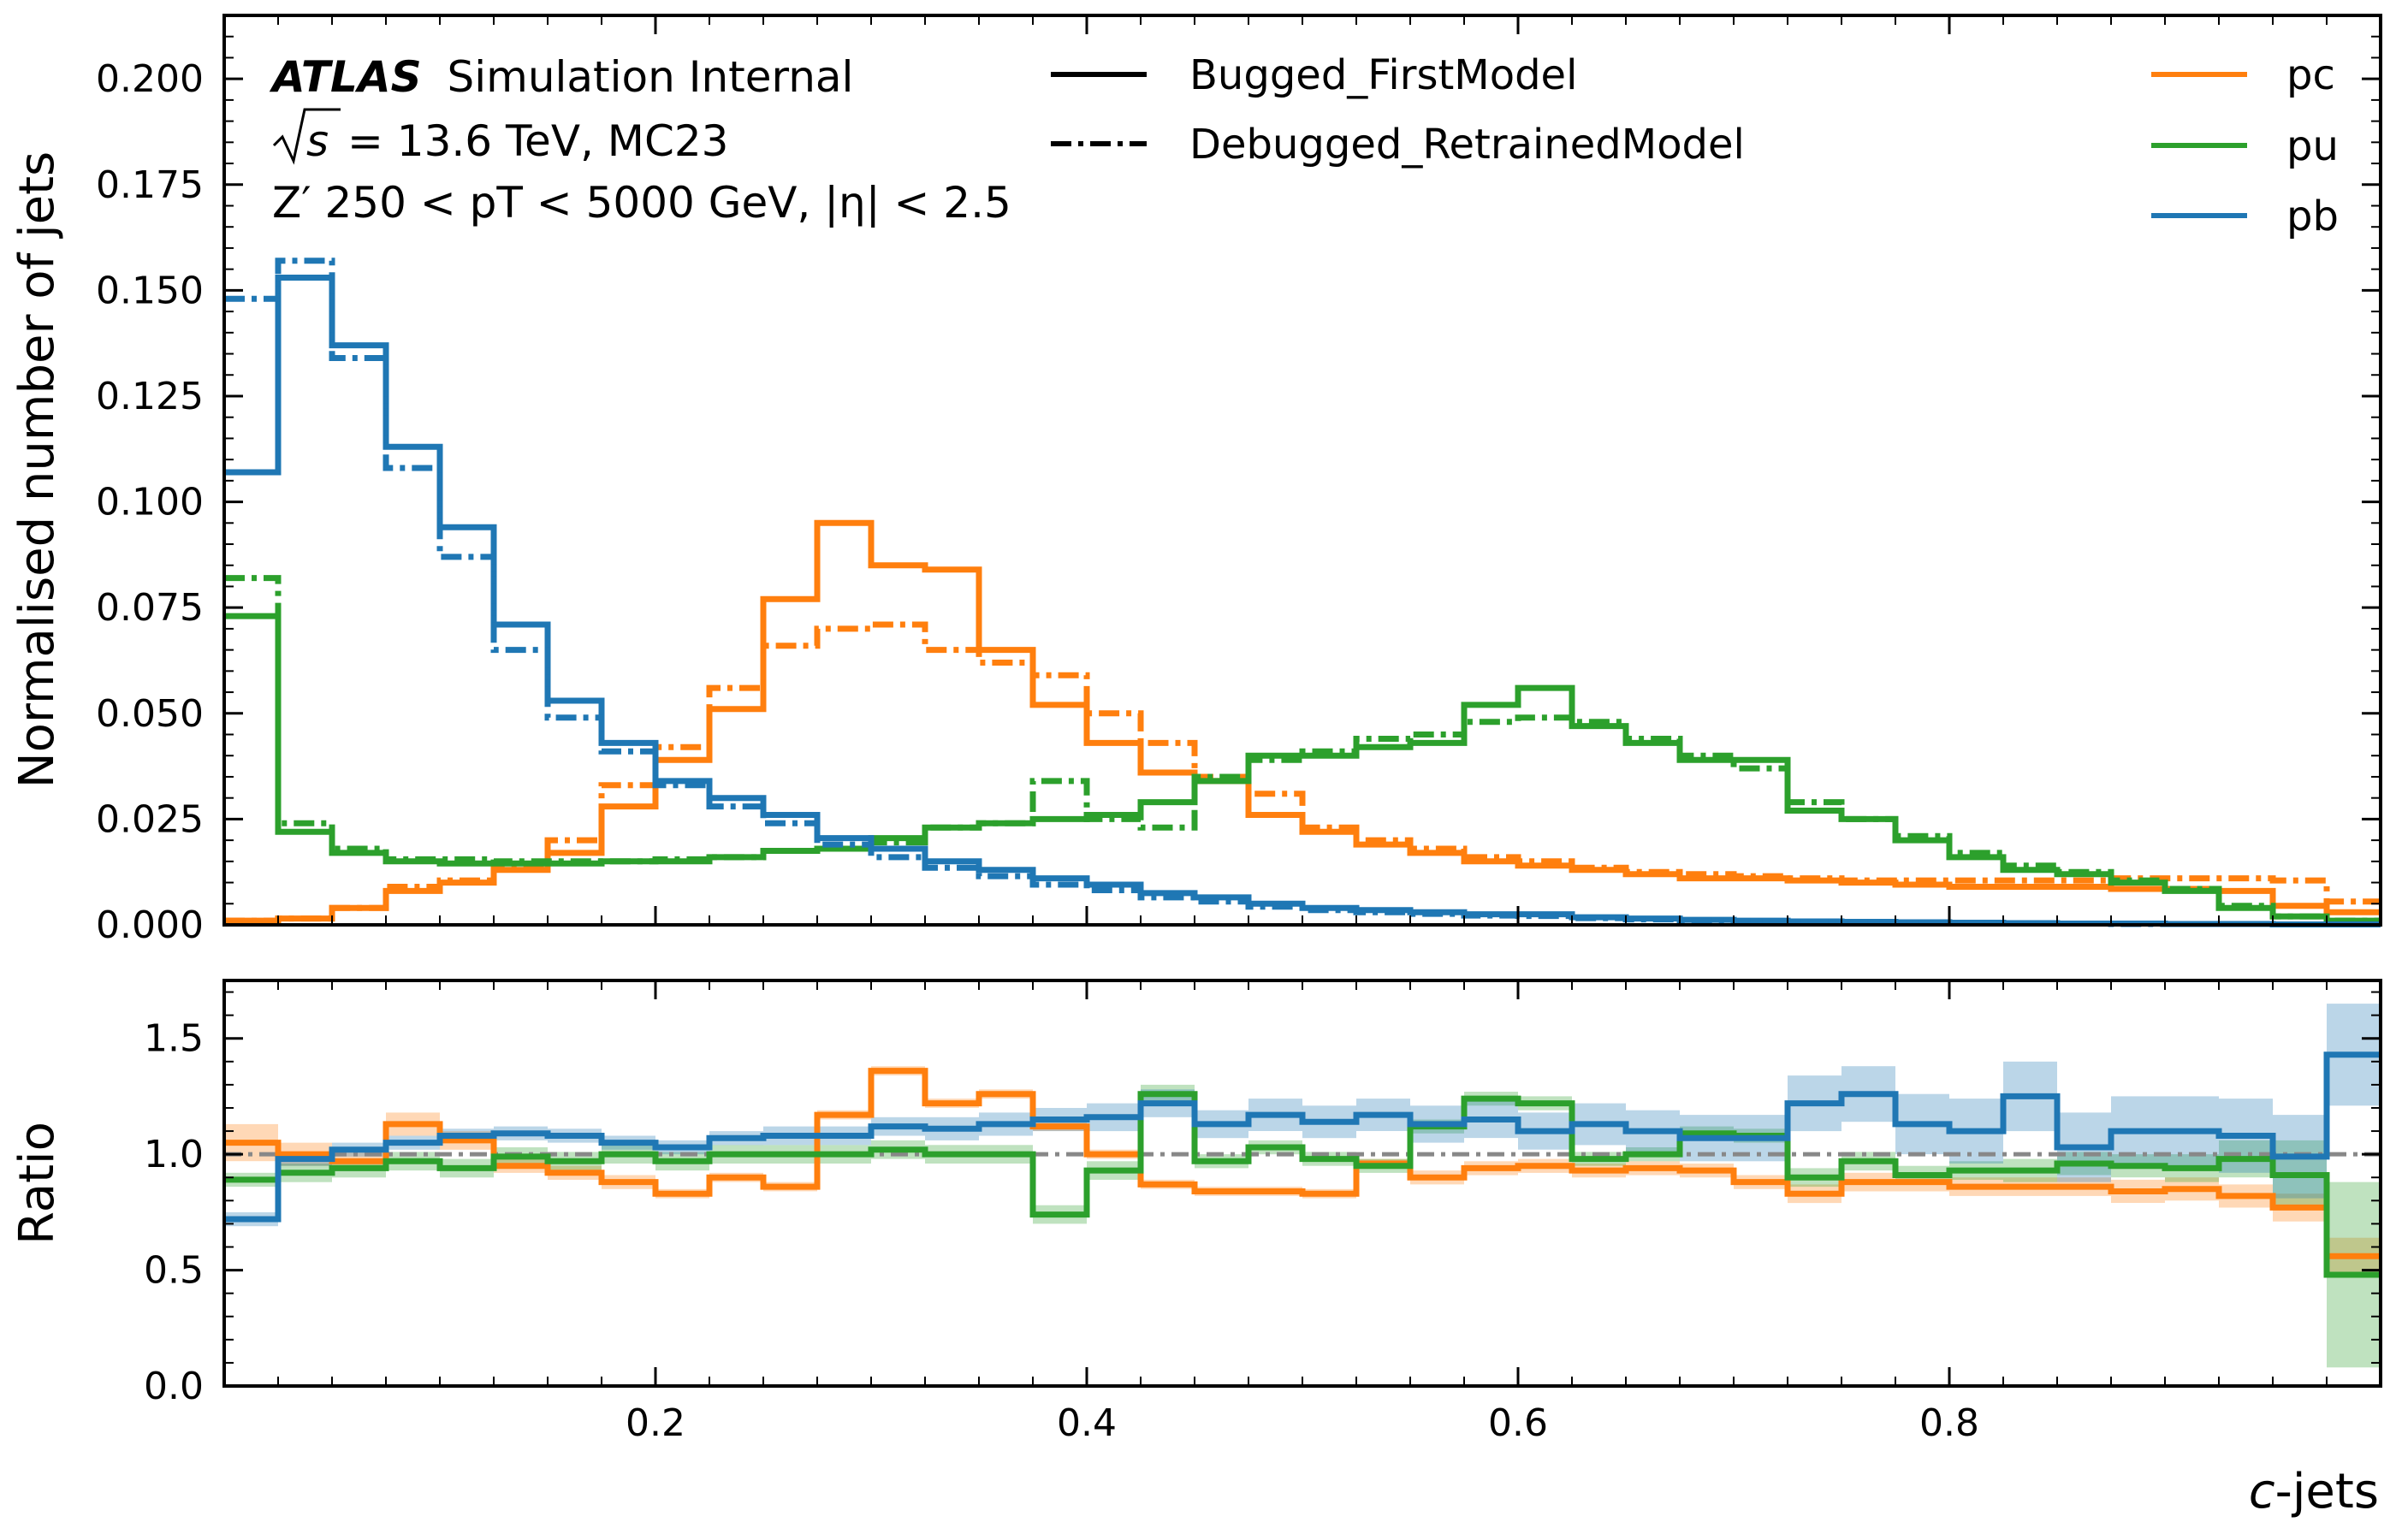 The width and height of the screenshot is (2396, 1540). I want to click on x-axis-label-prefix: c, so click(2262, 1491).